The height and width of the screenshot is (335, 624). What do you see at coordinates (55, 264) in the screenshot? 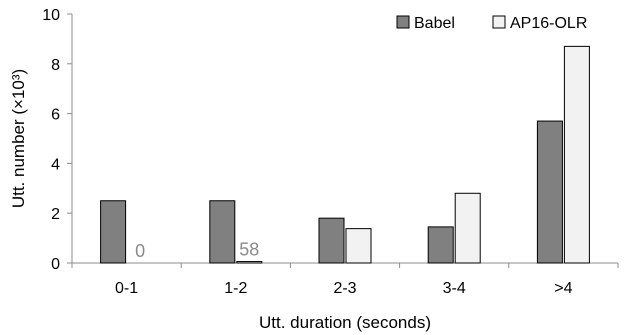
I see `y-tick-label: 0` at bounding box center [55, 264].